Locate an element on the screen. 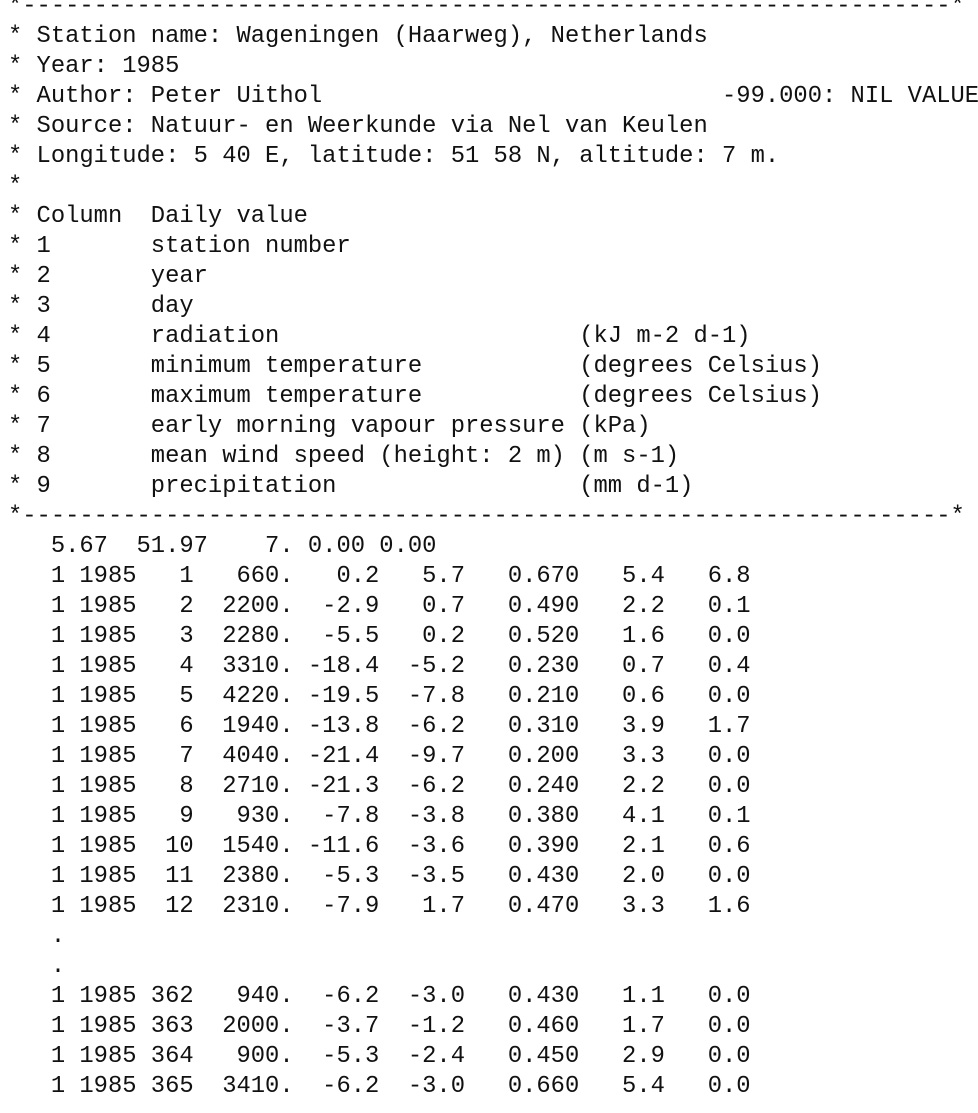  data-row: 1 1985 5 4220. -19.5 -7.8 0.210 0.6 0.0 is located at coordinates (379, 696).